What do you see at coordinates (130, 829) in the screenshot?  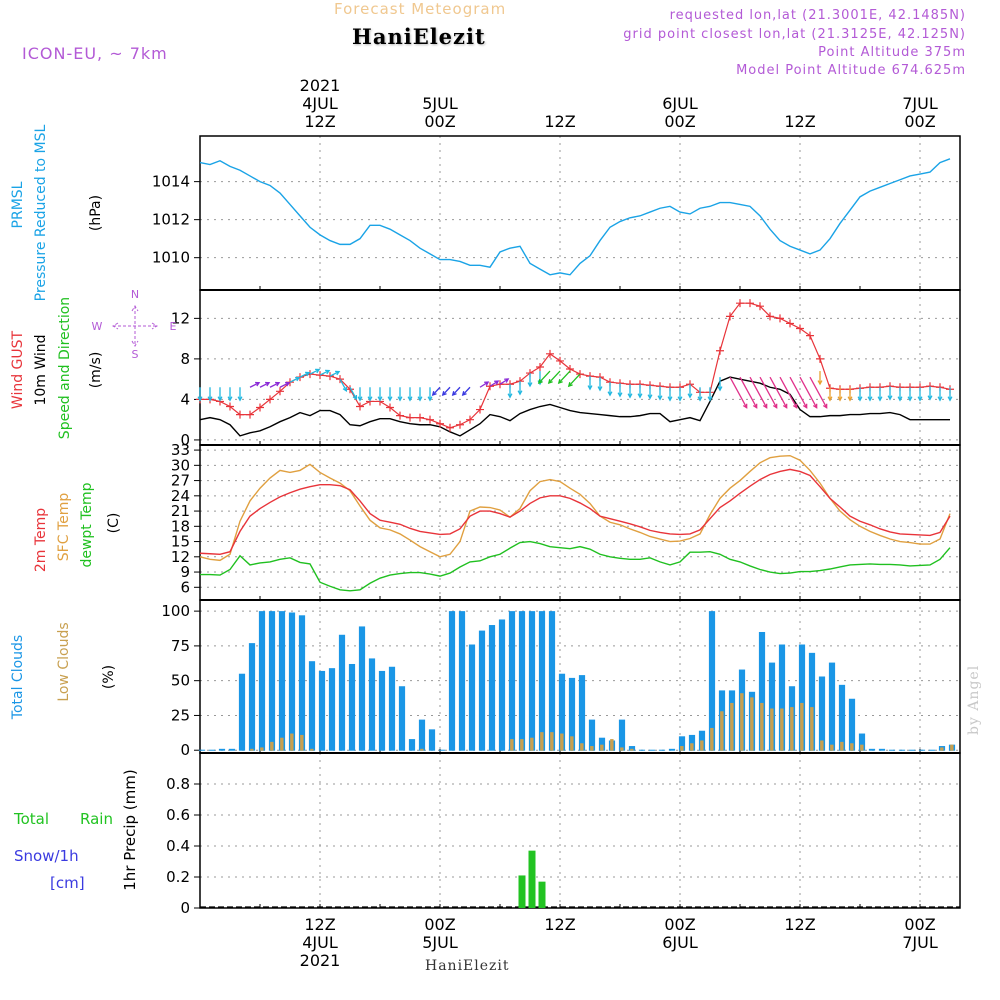 I see `precip-unit-label: 1hr Precip (mm)` at bounding box center [130, 829].